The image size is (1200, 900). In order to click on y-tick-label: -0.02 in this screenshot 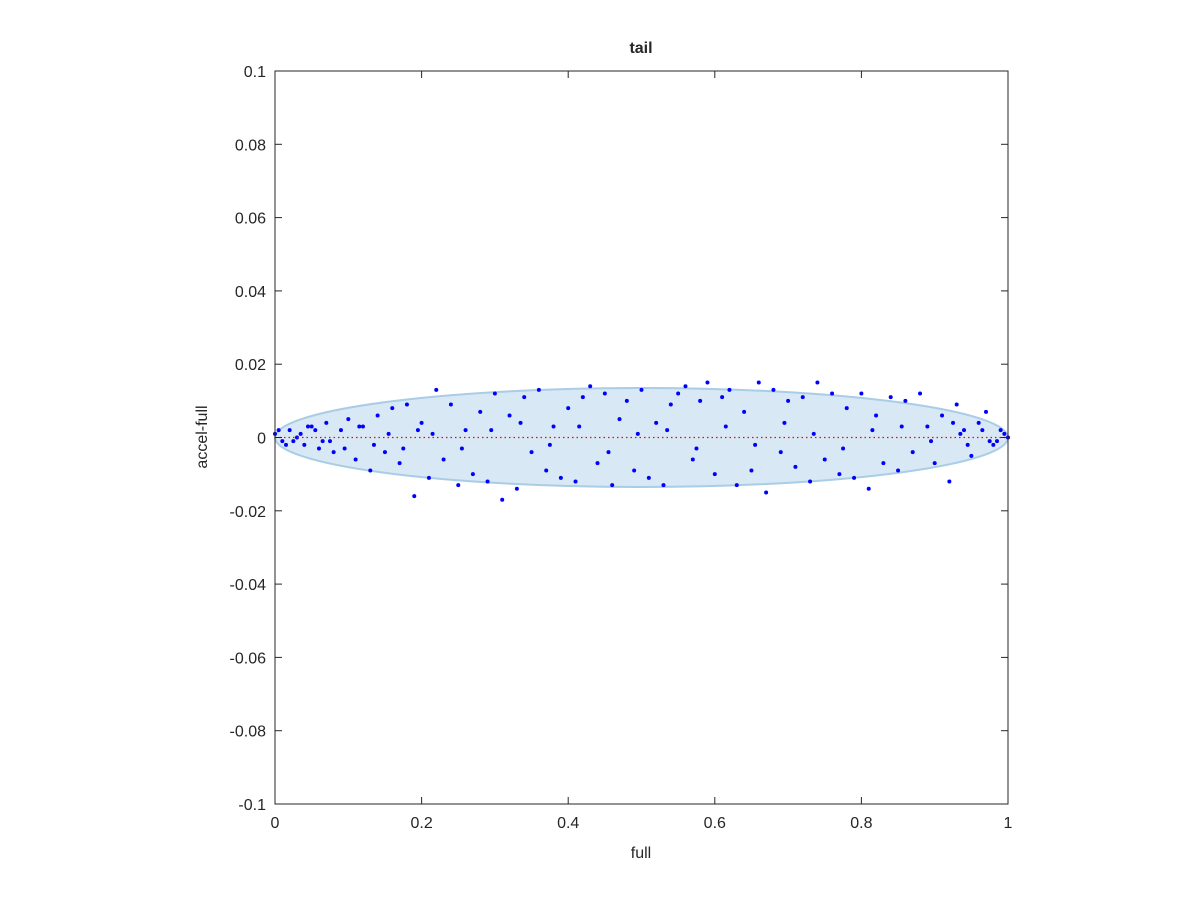, I will do `click(248, 512)`.